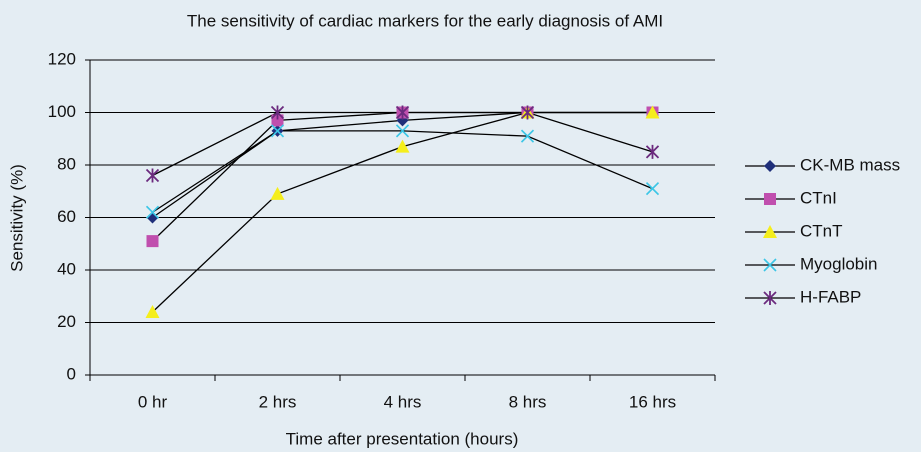  Describe the element at coordinates (839, 263) in the screenshot. I see `legend-label: Myoglobin` at that location.